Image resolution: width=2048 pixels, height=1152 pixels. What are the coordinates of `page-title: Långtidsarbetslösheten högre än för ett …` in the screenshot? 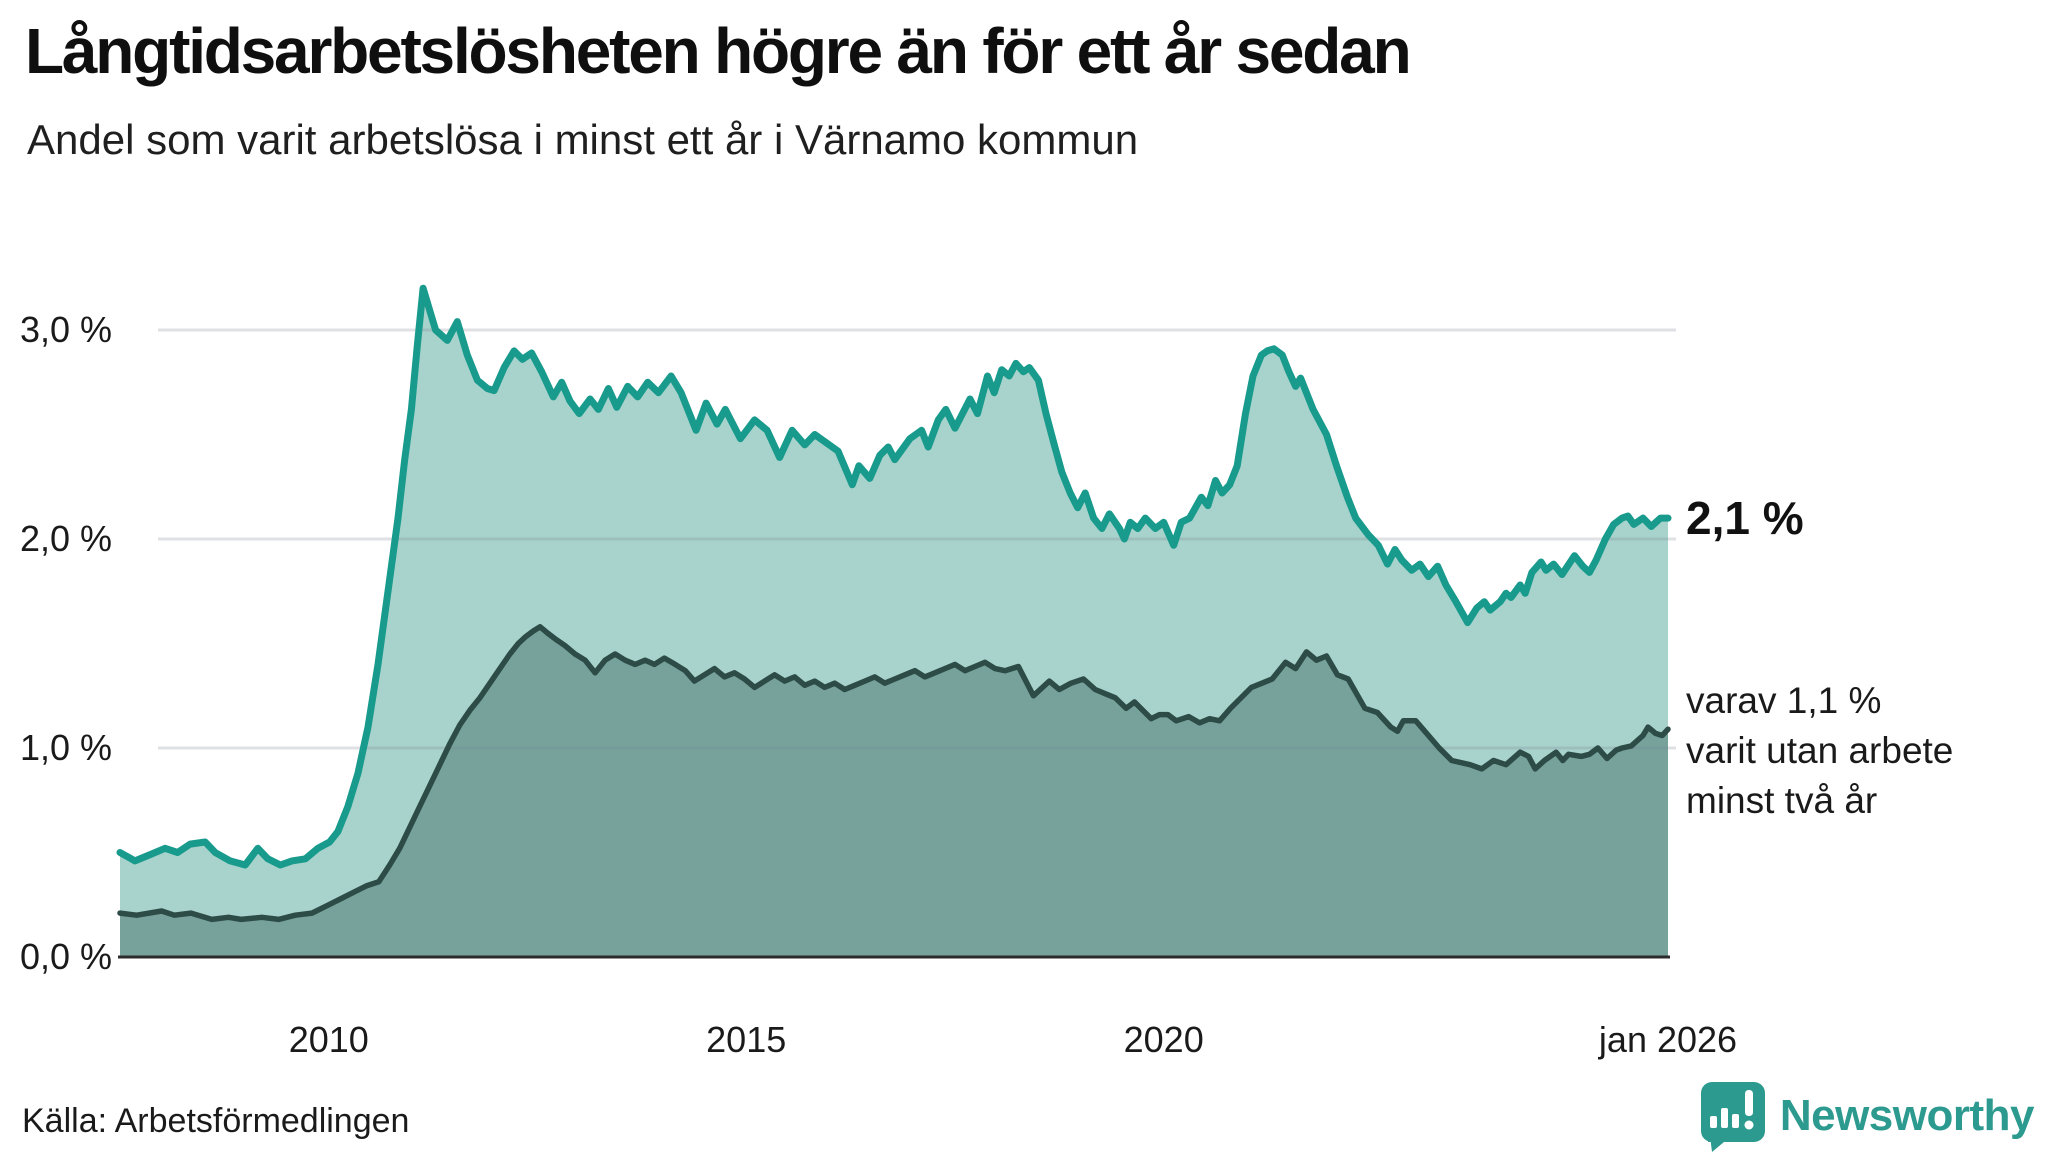 It's located at (718, 51).